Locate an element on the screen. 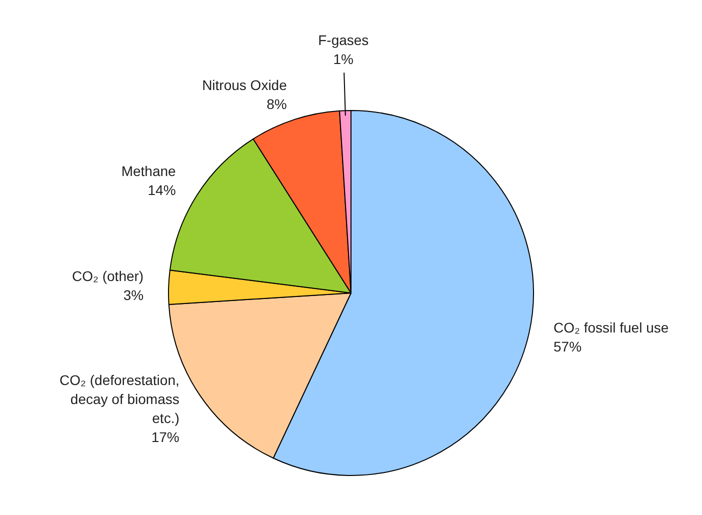  slice-label: Nitrous Oxide is located at coordinates (245, 85).